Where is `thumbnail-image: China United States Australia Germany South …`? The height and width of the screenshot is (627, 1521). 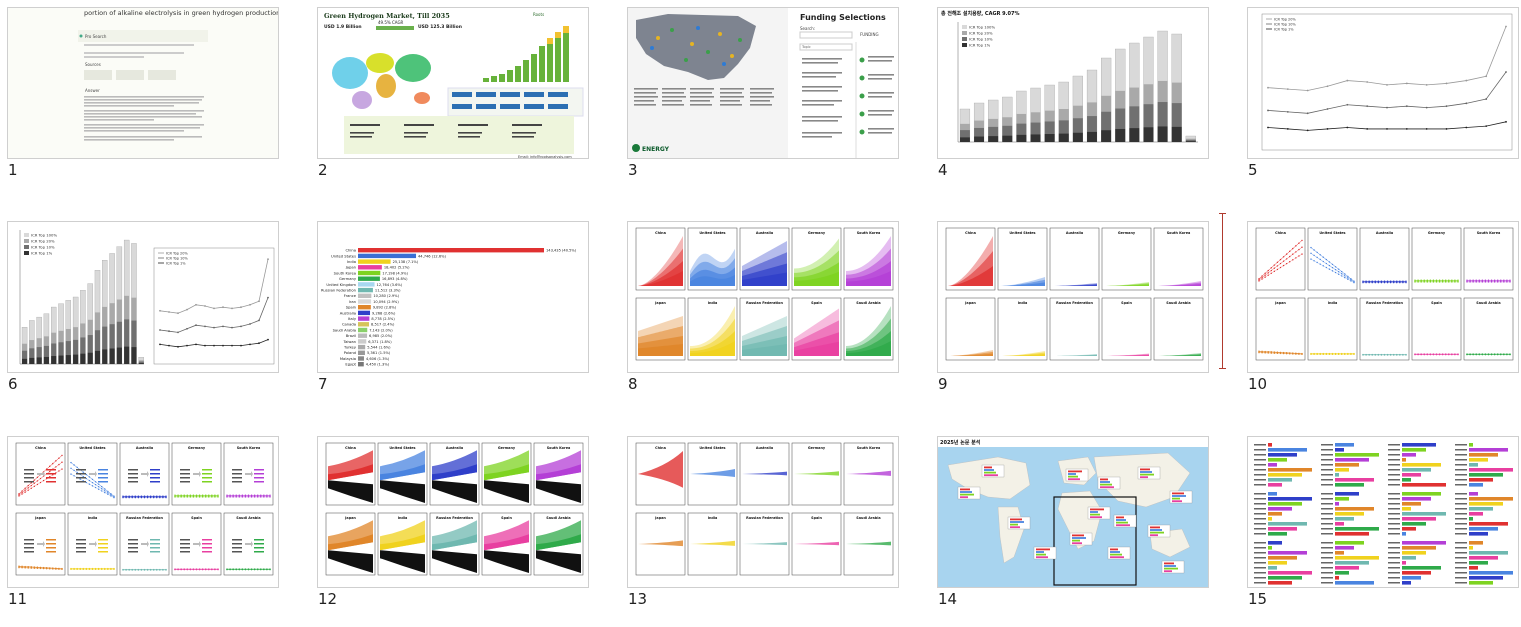 thumbnail-image: China United States Australia Germany South … is located at coordinates (143, 512).